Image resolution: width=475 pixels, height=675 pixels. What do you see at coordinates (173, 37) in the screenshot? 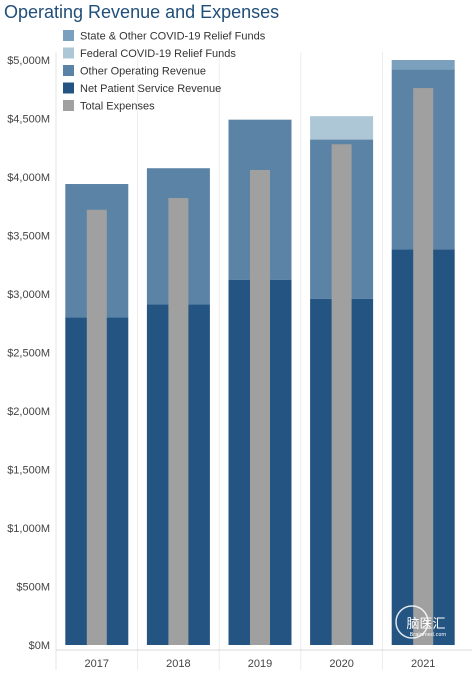
I see `legend-label: State & Other COVID-19 Relief Funds` at bounding box center [173, 37].